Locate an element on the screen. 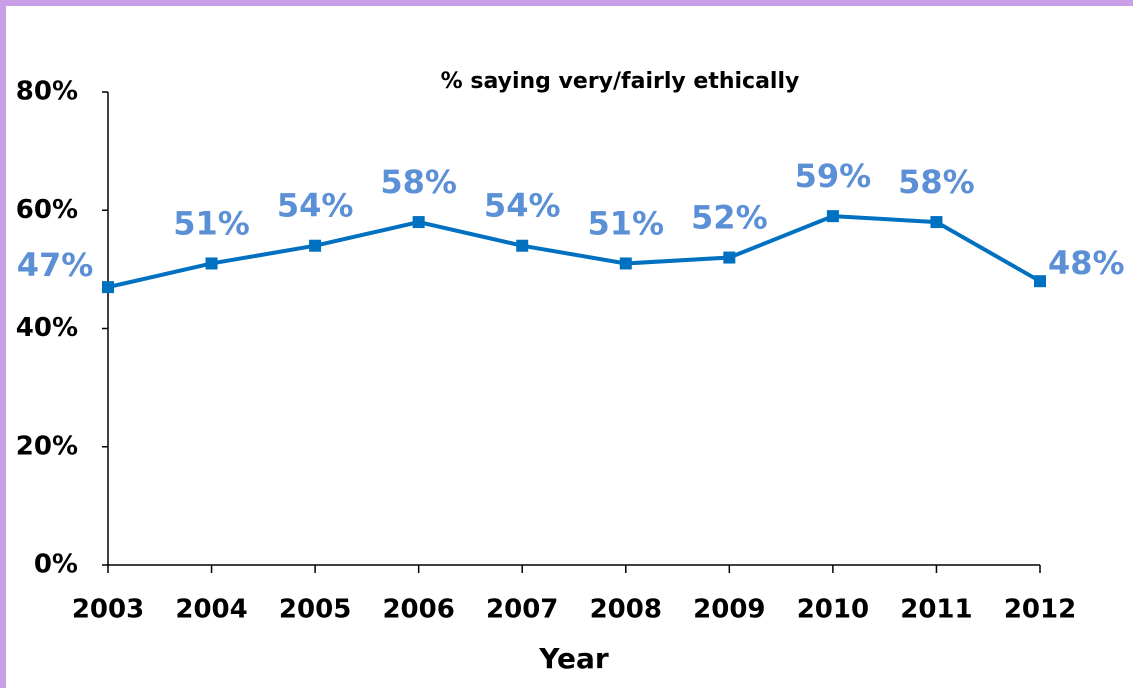 Image resolution: width=1133 pixels, height=688 pixels. x-axis-label: Year is located at coordinates (573, 658).